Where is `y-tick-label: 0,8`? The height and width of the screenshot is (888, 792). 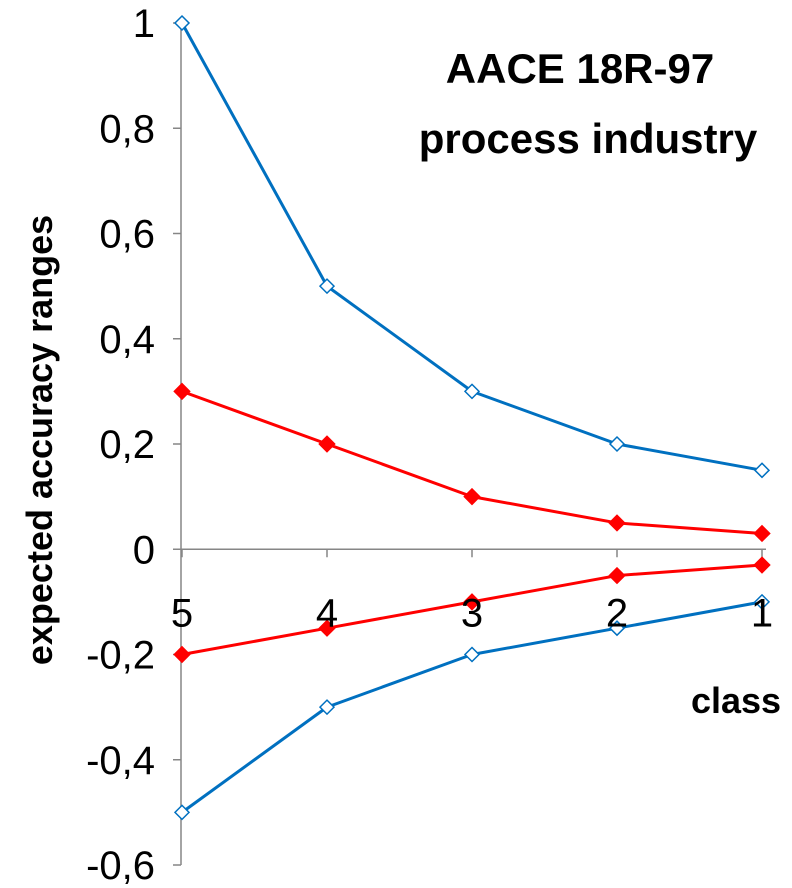 y-tick-label: 0,8 is located at coordinates (127, 129).